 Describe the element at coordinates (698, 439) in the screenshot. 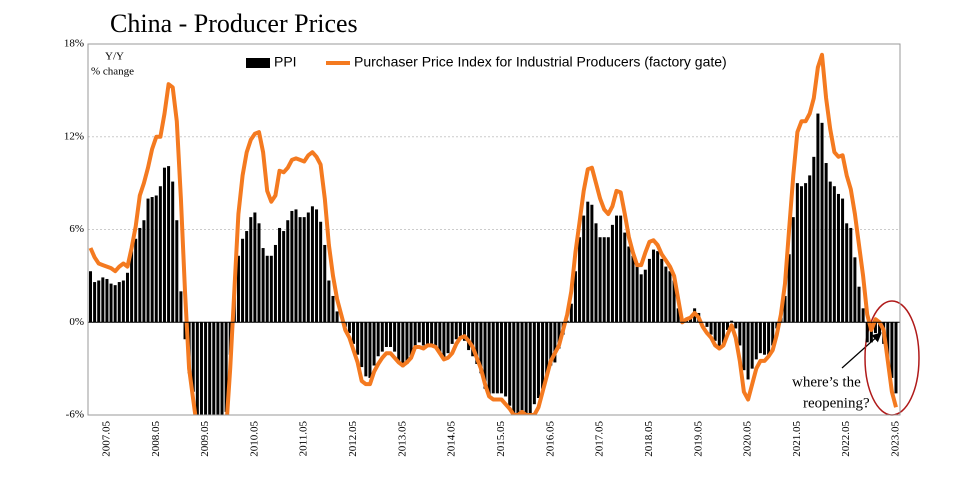

I see `x-tick-label: 2019.05` at that location.